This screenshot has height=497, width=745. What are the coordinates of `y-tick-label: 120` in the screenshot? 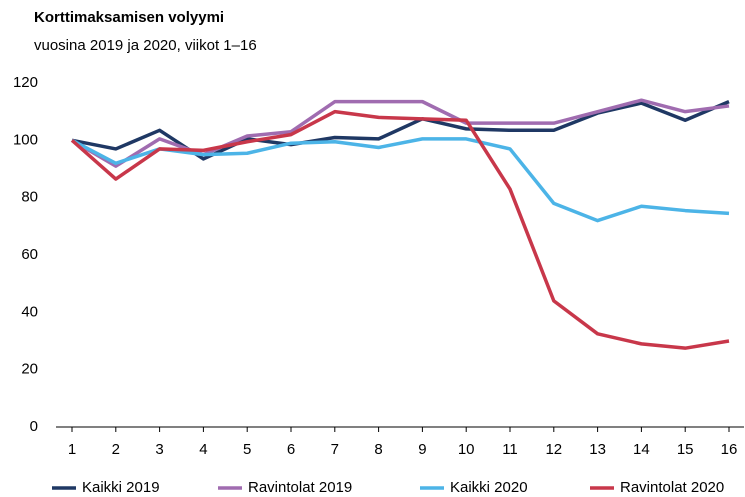 It's located at (25, 82).